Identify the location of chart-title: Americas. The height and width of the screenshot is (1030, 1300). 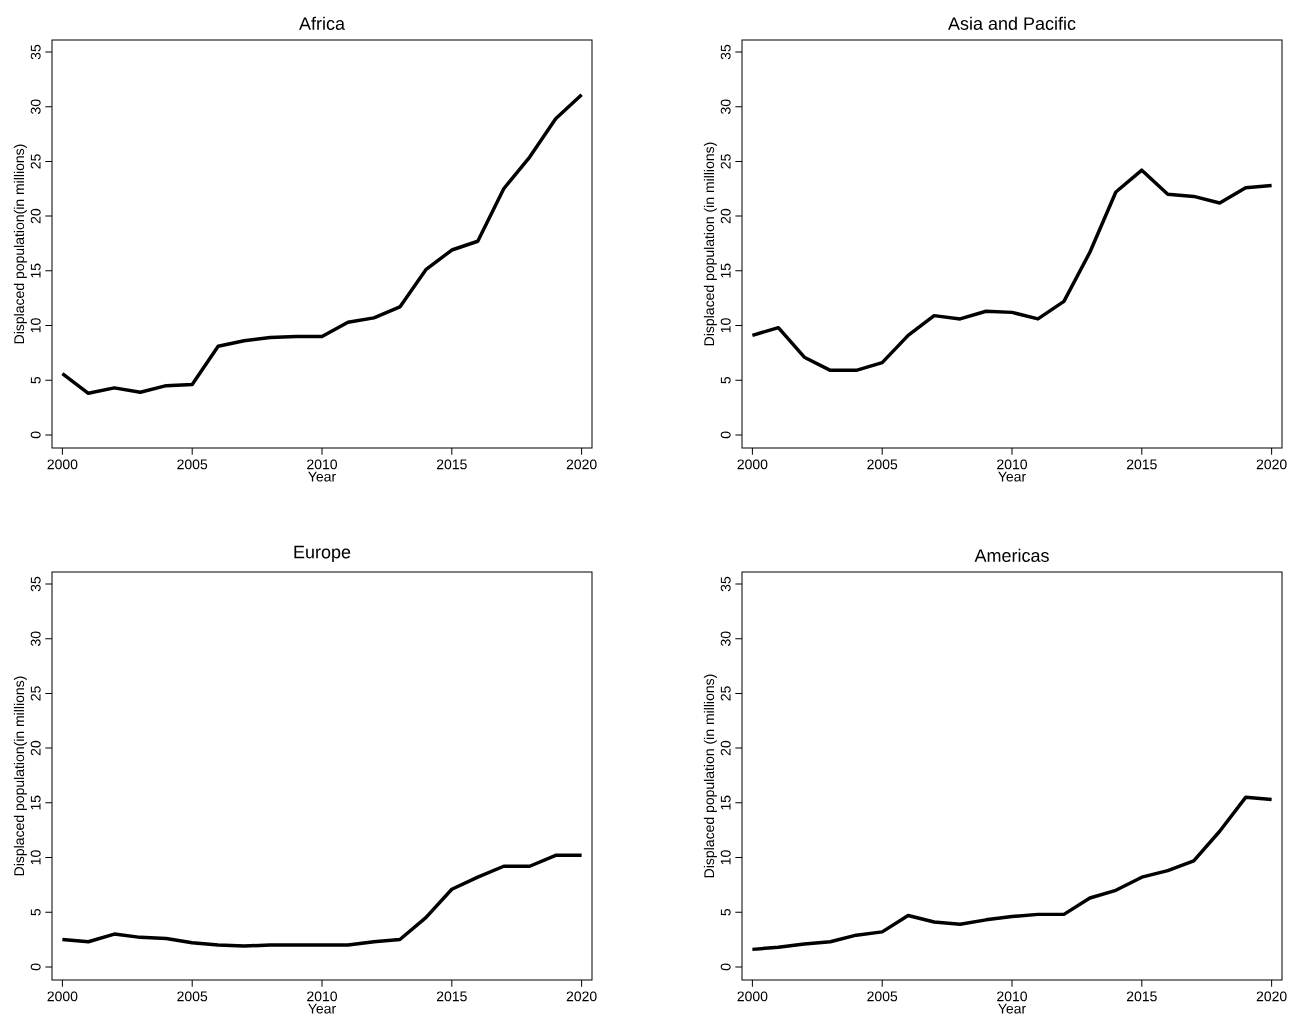
(1011, 555).